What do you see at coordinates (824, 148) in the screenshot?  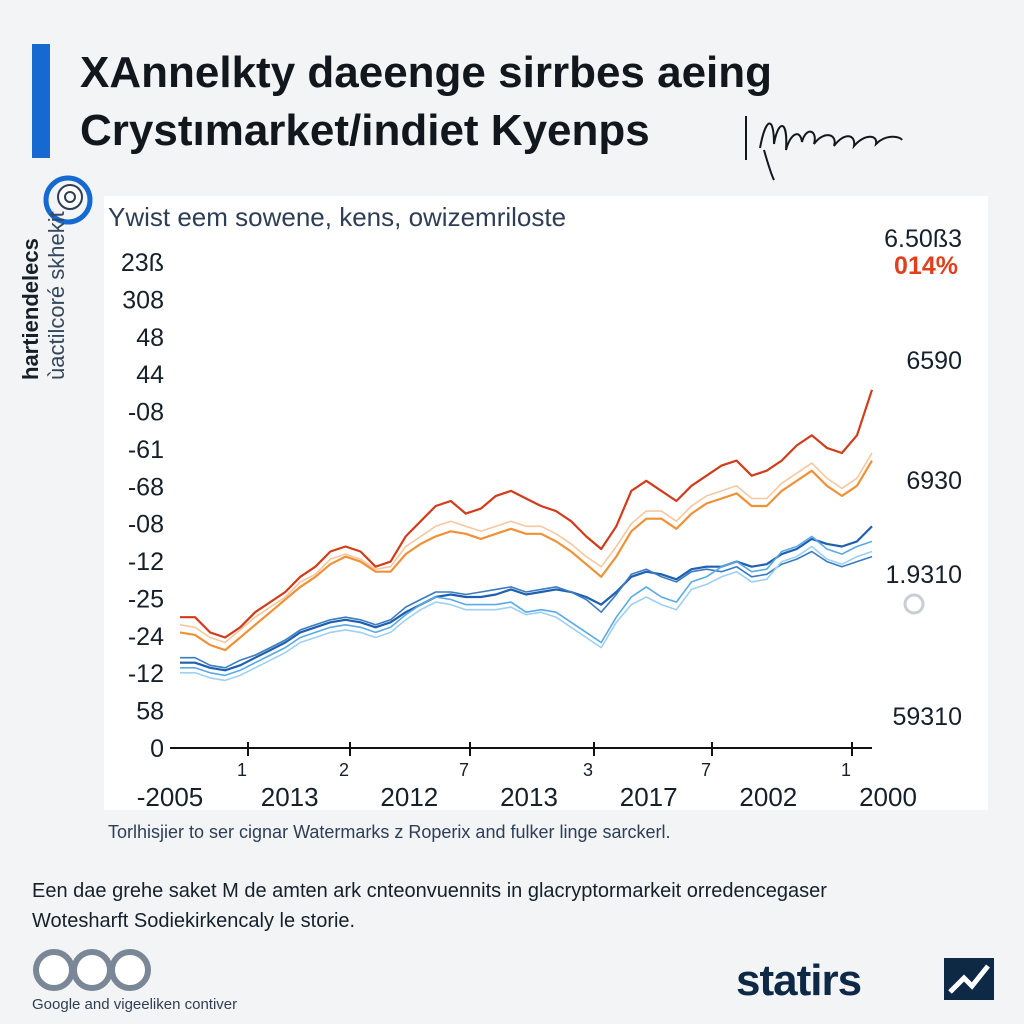 I see `signature-mark` at bounding box center [824, 148].